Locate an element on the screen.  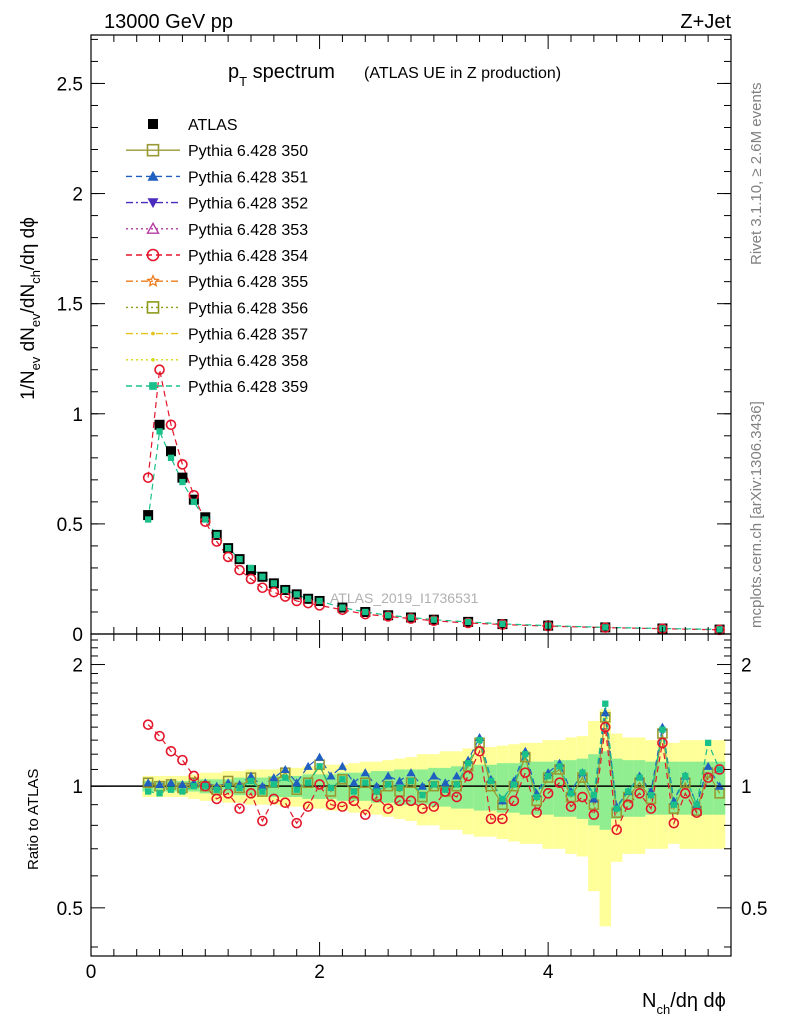
header-right: Z+Jet is located at coordinates (705, 22).